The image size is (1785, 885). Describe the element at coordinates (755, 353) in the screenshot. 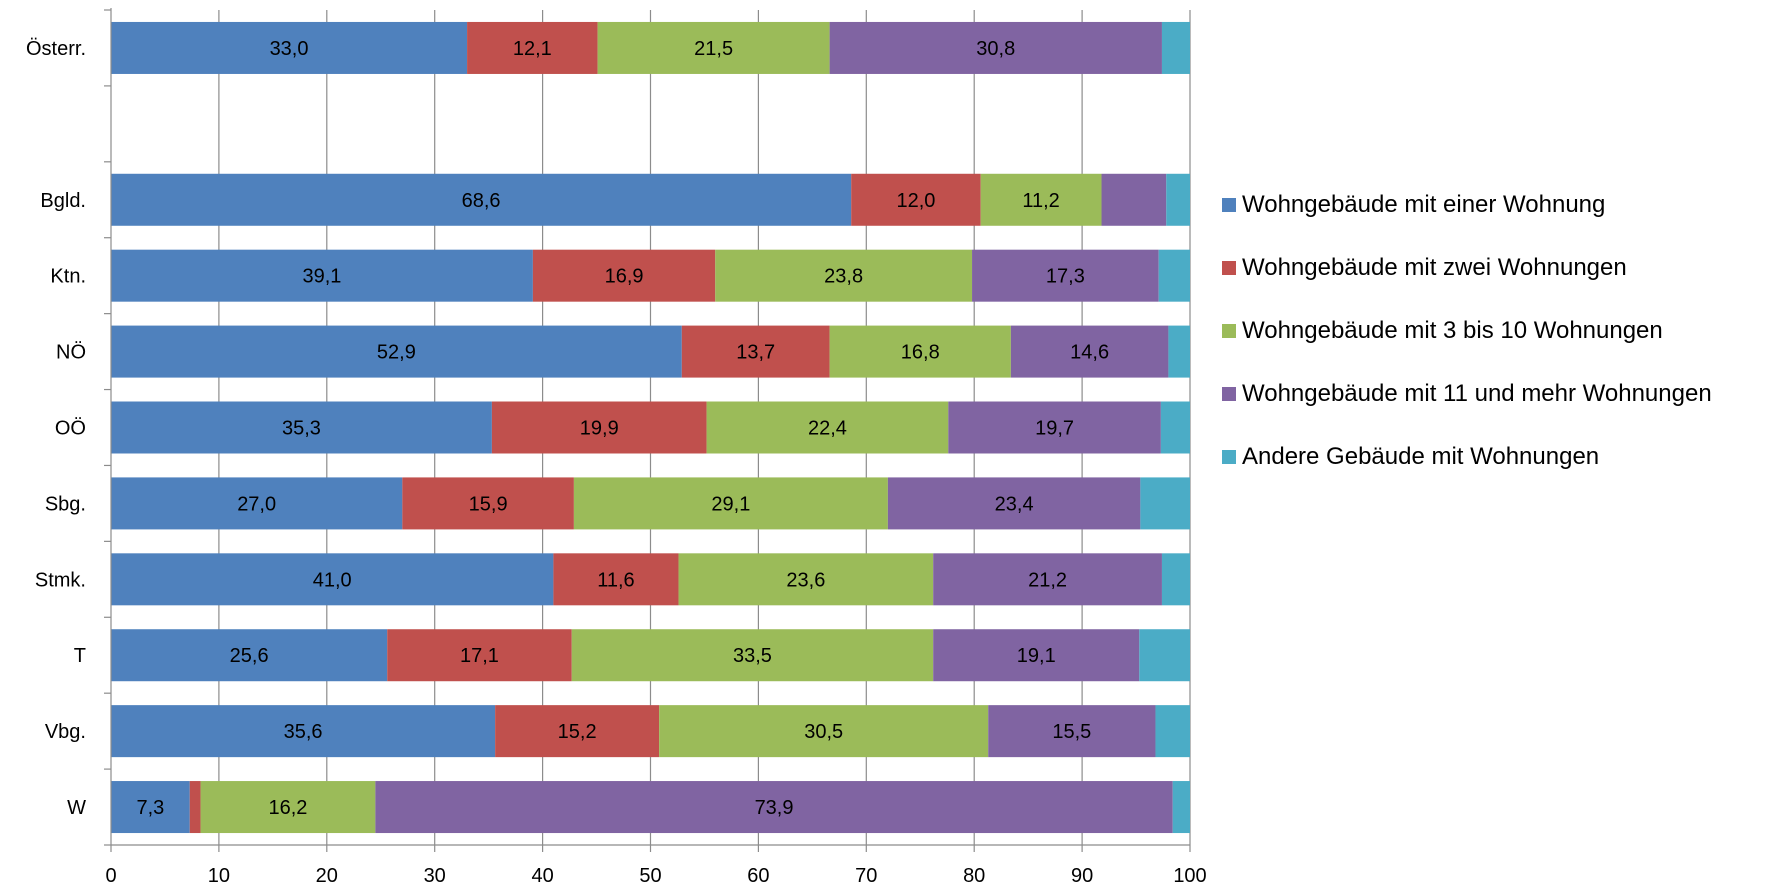

I see `data-label: 13,7` at that location.